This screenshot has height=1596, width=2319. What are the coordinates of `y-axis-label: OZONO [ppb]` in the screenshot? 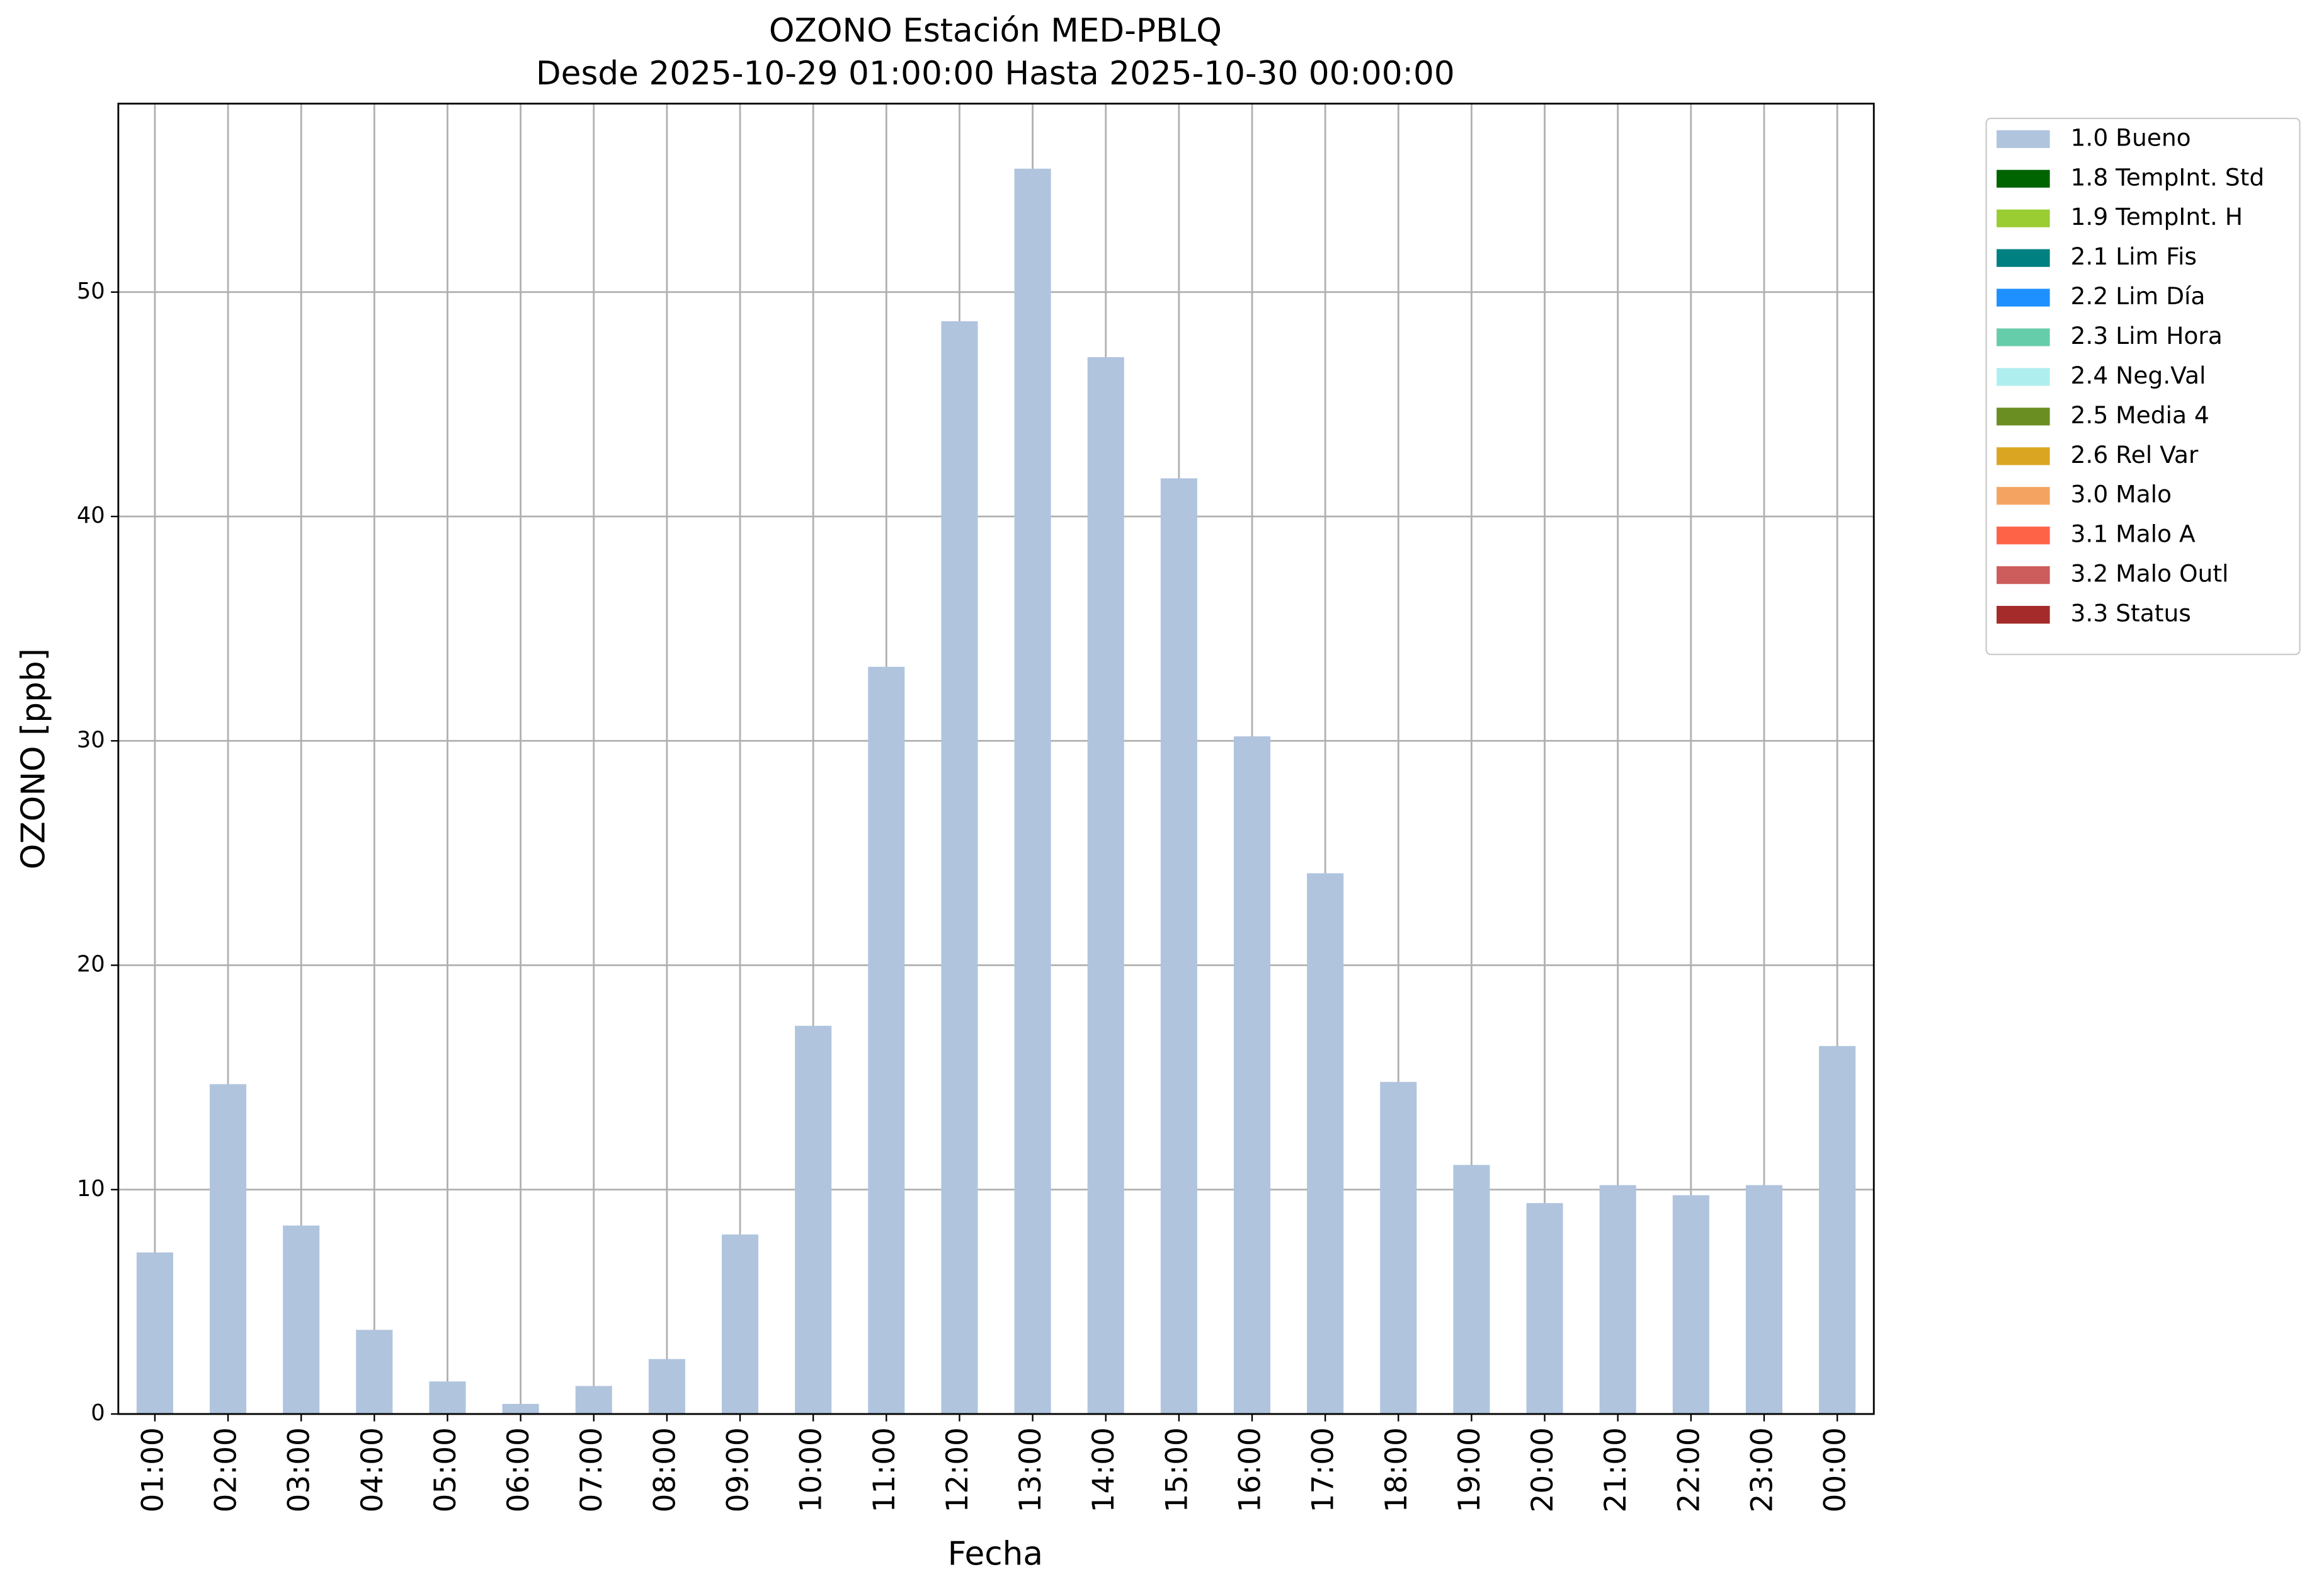 It's located at (33, 758).